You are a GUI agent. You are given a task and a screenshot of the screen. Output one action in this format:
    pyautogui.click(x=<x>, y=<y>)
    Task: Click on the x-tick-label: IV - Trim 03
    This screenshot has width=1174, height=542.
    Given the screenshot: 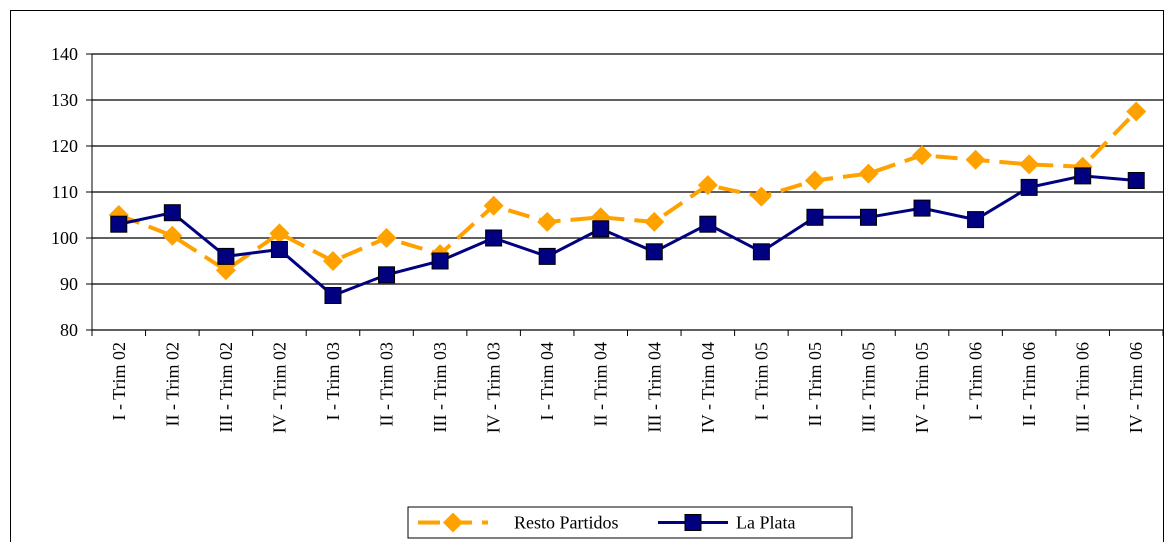 What is the action you would take?
    pyautogui.click(x=494, y=387)
    